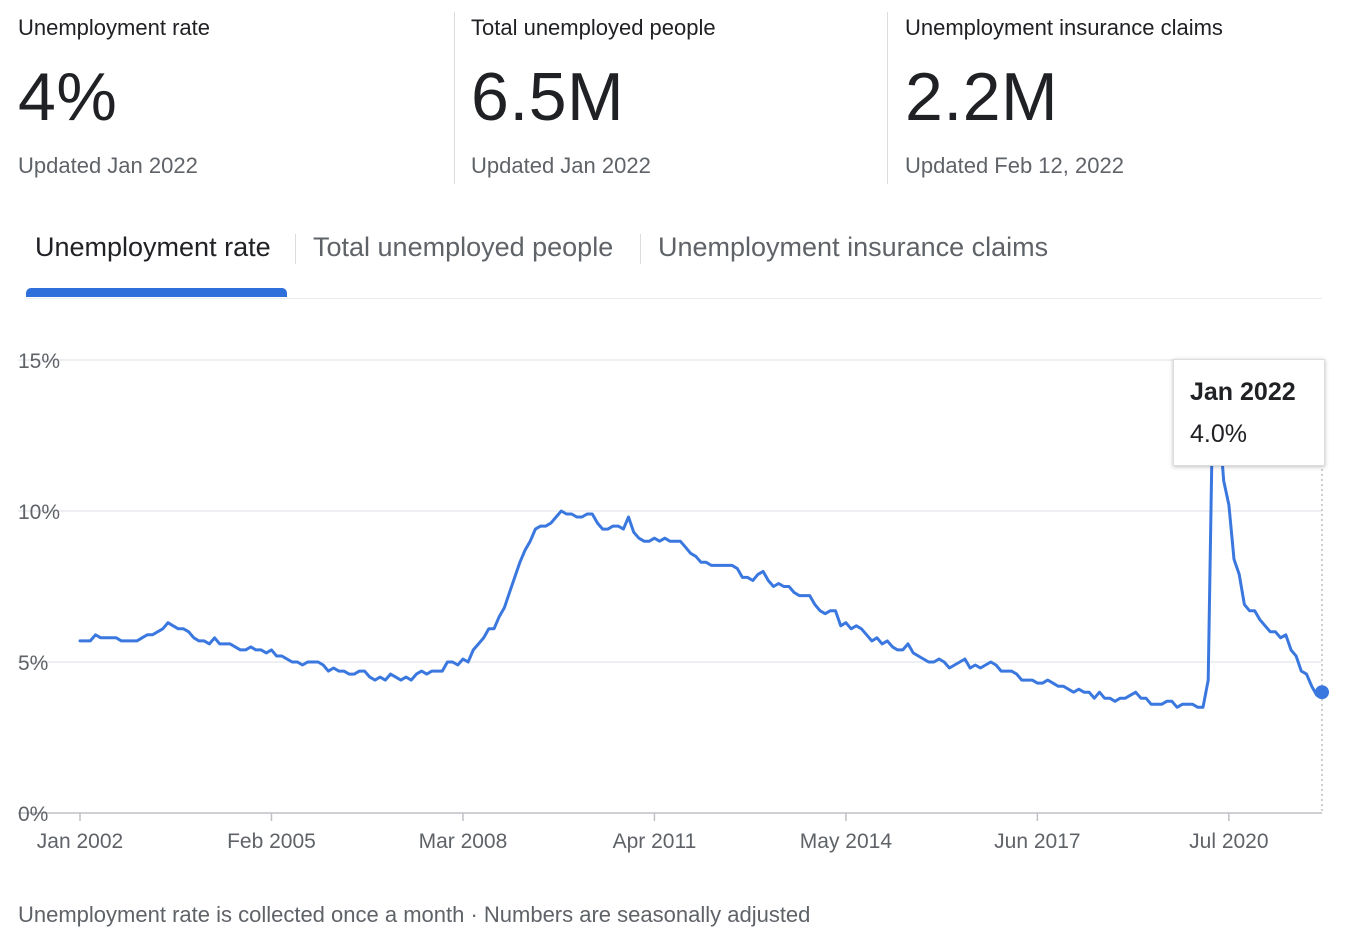 The width and height of the screenshot is (1348, 938). Describe the element at coordinates (846, 841) in the screenshot. I see `x-tick-label: May 2014` at that location.